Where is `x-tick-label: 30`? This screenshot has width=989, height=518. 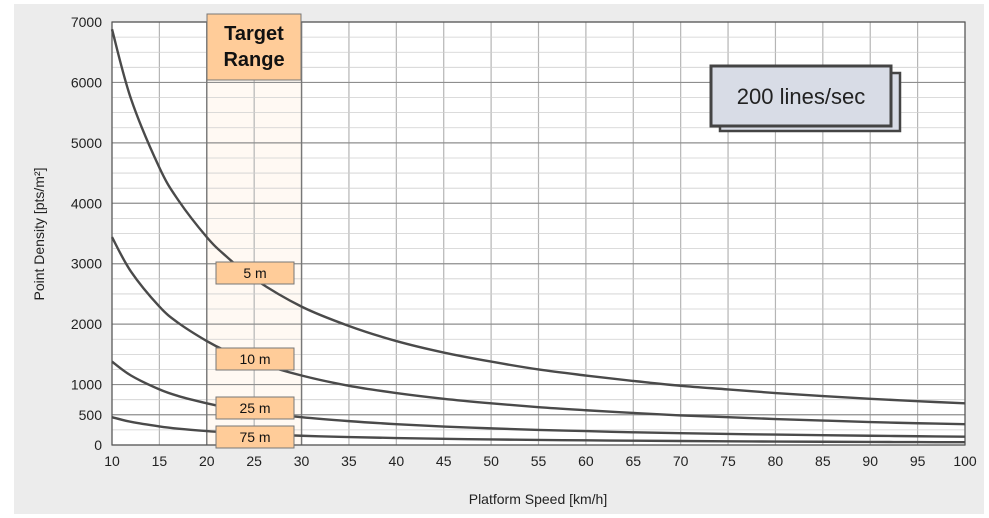 x-tick-label: 30 is located at coordinates (302, 461).